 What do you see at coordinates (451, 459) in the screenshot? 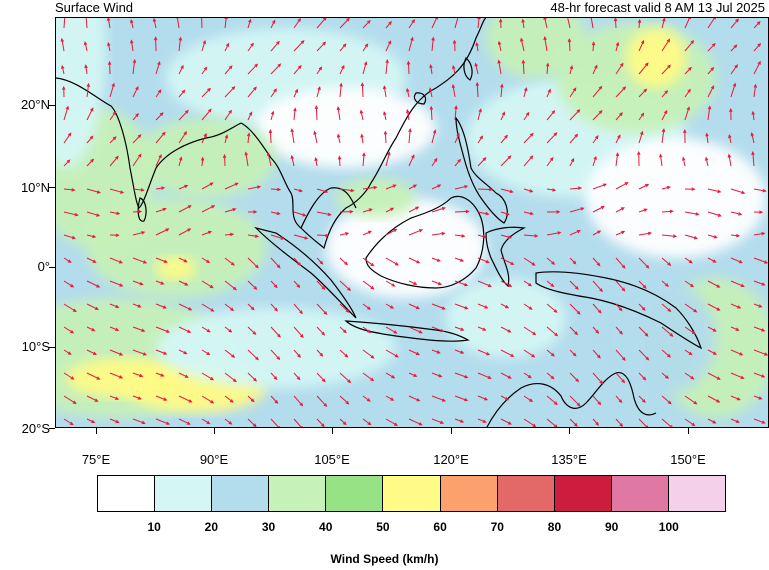
I see `lon-label-120e: 120°E` at bounding box center [451, 459].